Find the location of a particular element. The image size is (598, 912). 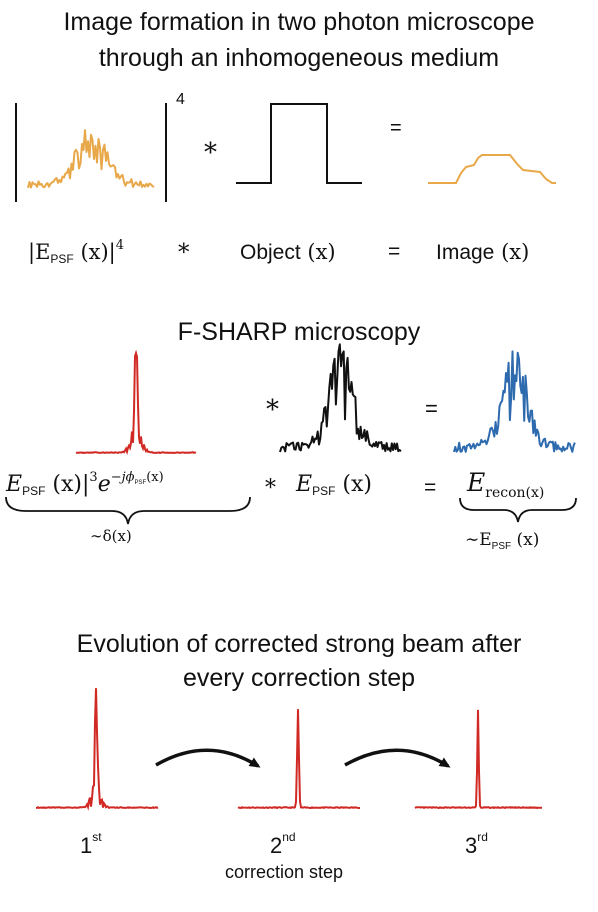

eq1-lhs: |EPSF (x)|4 is located at coordinates (76, 252).